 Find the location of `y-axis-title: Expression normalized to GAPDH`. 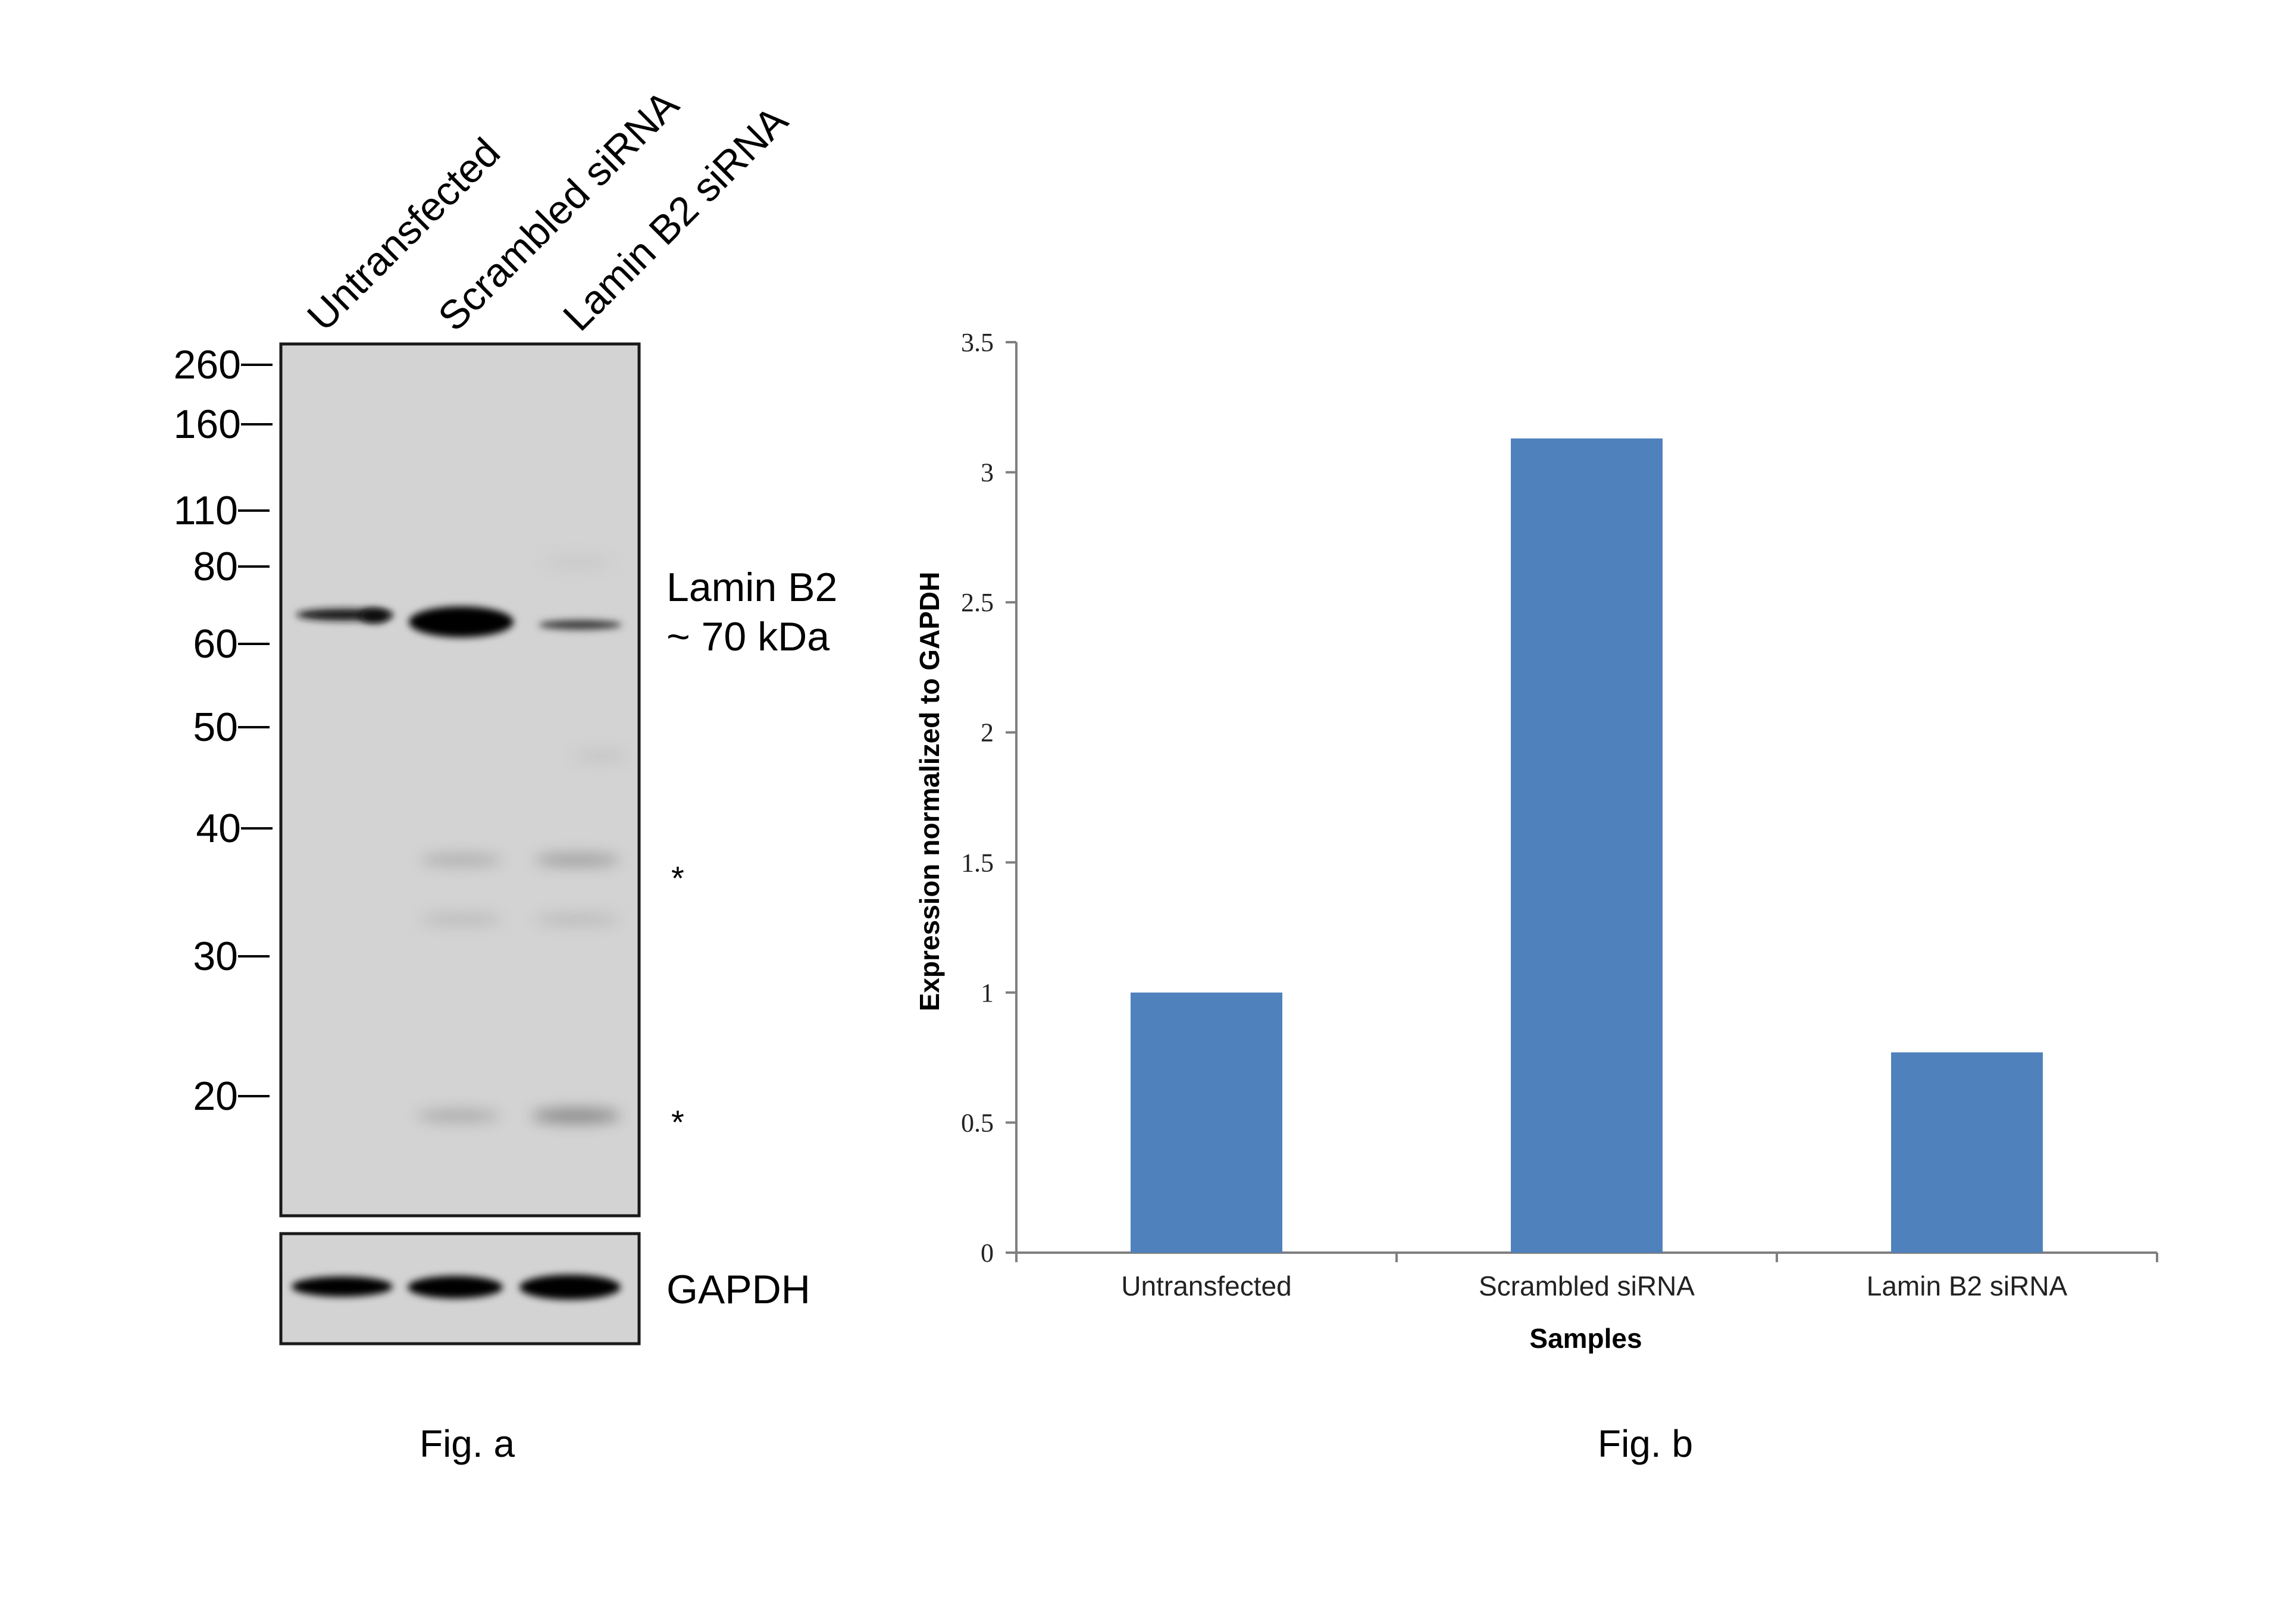

y-axis-title: Expression normalized to GAPDH is located at coordinates (929, 792).